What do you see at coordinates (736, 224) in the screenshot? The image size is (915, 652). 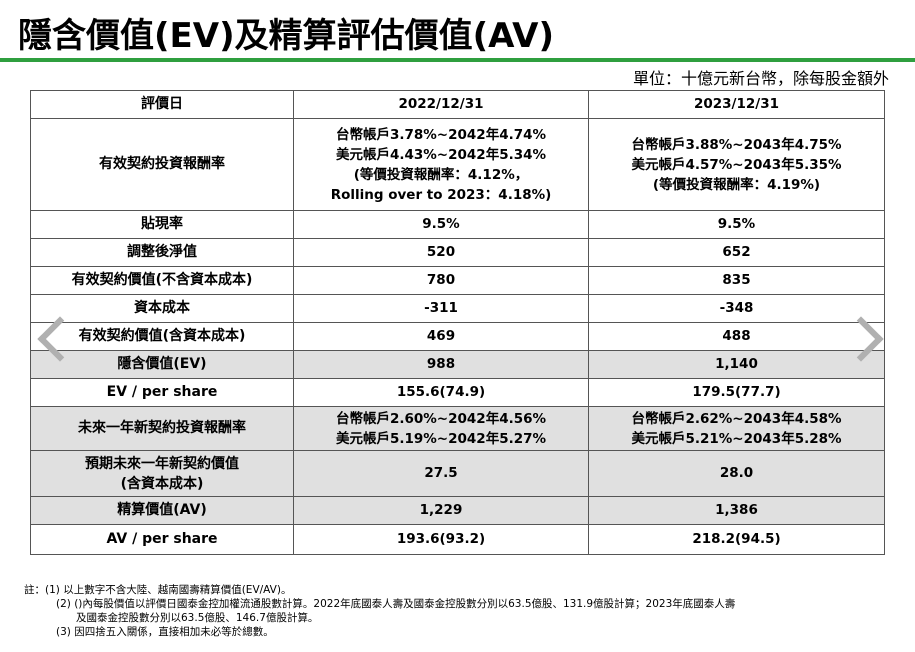 I see `row-col2: 9.5%` at bounding box center [736, 224].